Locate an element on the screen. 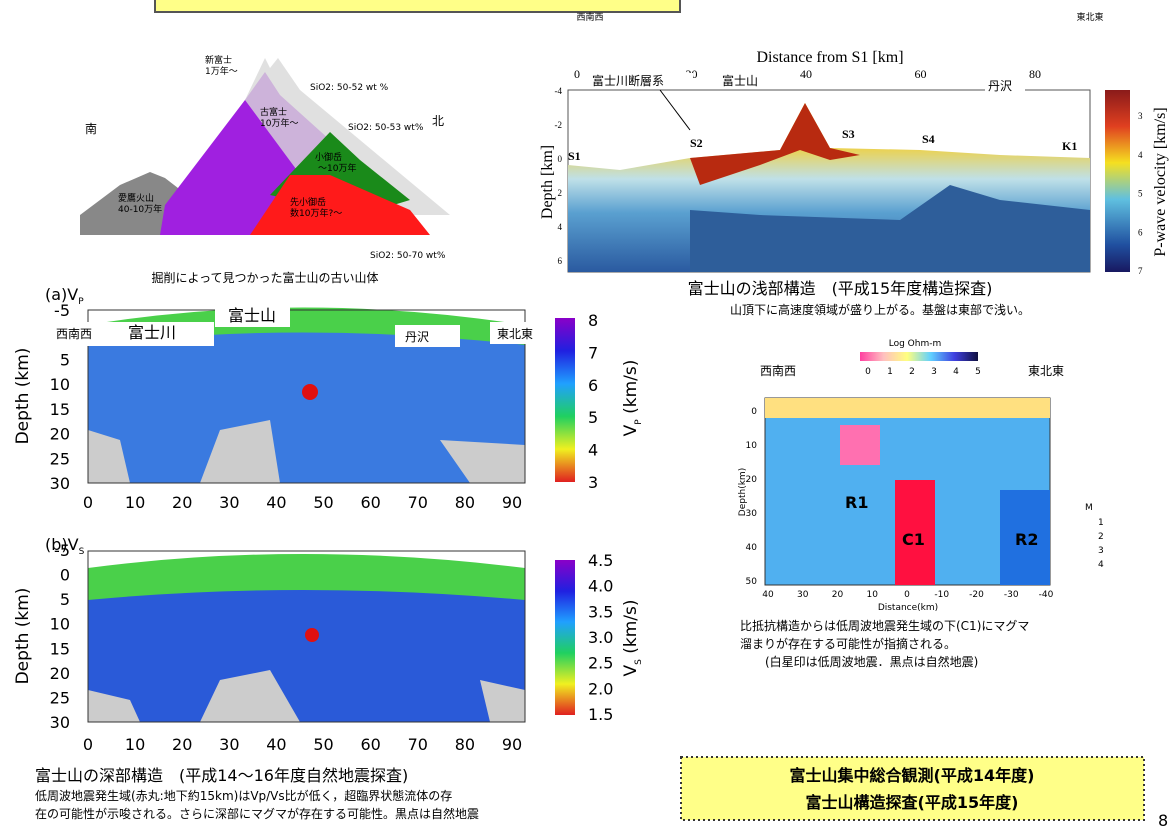  tick-label: 90 is located at coordinates (512, 744).